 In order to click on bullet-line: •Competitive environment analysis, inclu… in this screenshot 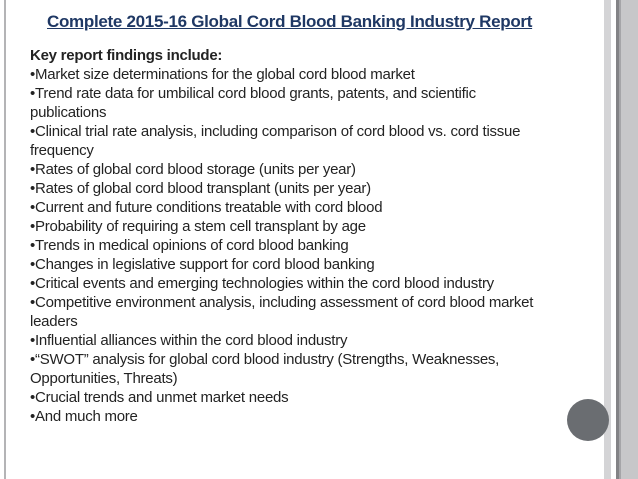, I will do `click(282, 302)`.